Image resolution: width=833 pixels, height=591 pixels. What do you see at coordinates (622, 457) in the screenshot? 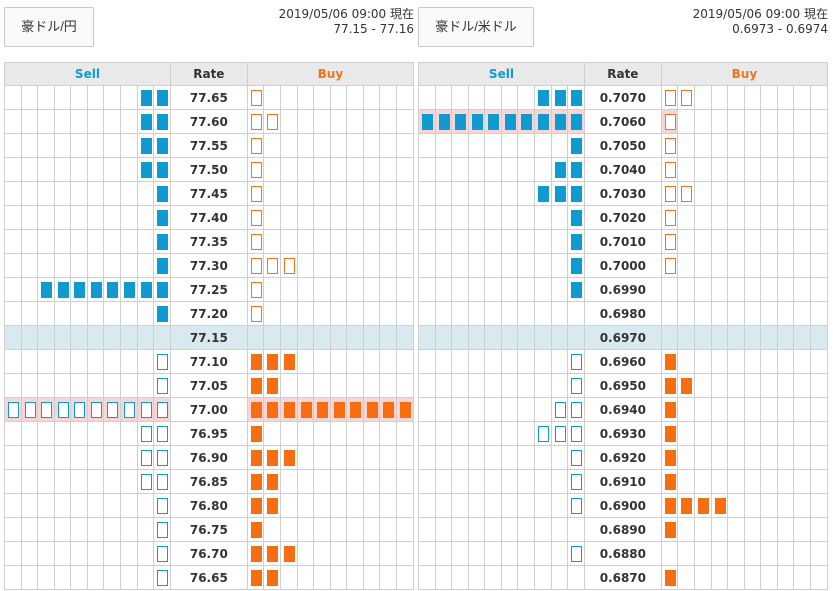
I see `rate-value: 0.6920` at bounding box center [622, 457].